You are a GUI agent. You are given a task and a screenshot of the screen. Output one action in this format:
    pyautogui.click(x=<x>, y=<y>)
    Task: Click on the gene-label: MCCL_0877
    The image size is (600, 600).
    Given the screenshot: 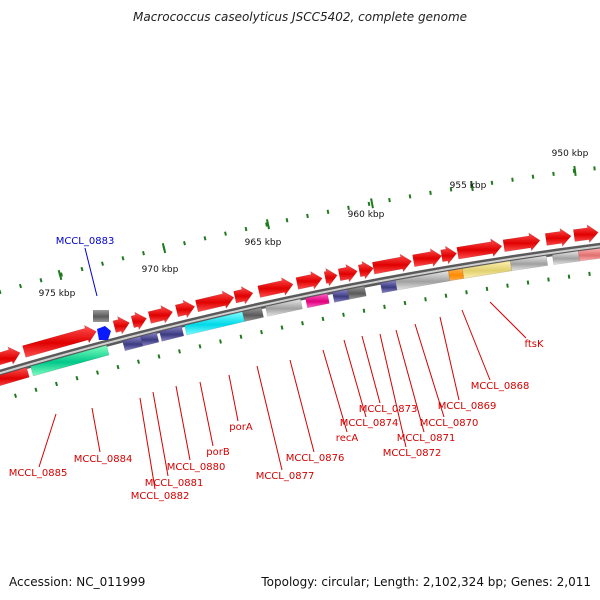 What is the action you would take?
    pyautogui.click(x=285, y=476)
    